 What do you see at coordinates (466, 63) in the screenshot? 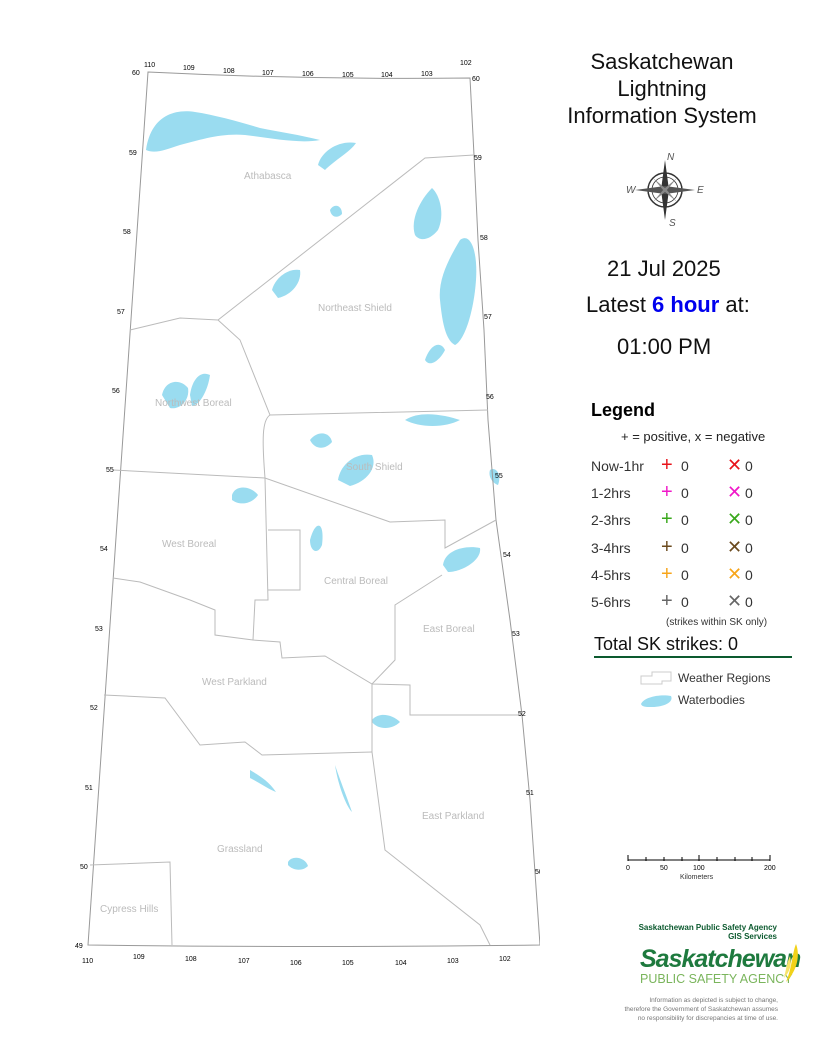
I see `longitude-label: 102` at bounding box center [466, 63].